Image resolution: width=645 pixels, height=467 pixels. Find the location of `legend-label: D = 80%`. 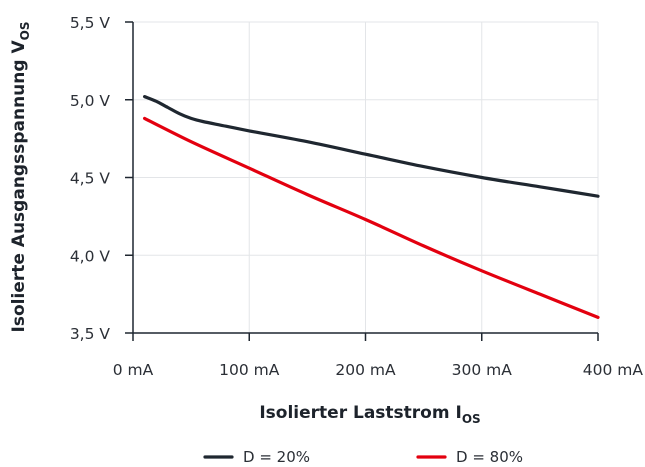

legend-label: D = 80% is located at coordinates (489, 457).